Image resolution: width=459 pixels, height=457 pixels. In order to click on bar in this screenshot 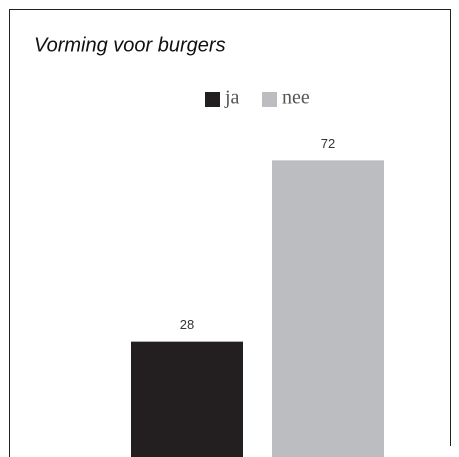, I will do `click(187, 399)`.